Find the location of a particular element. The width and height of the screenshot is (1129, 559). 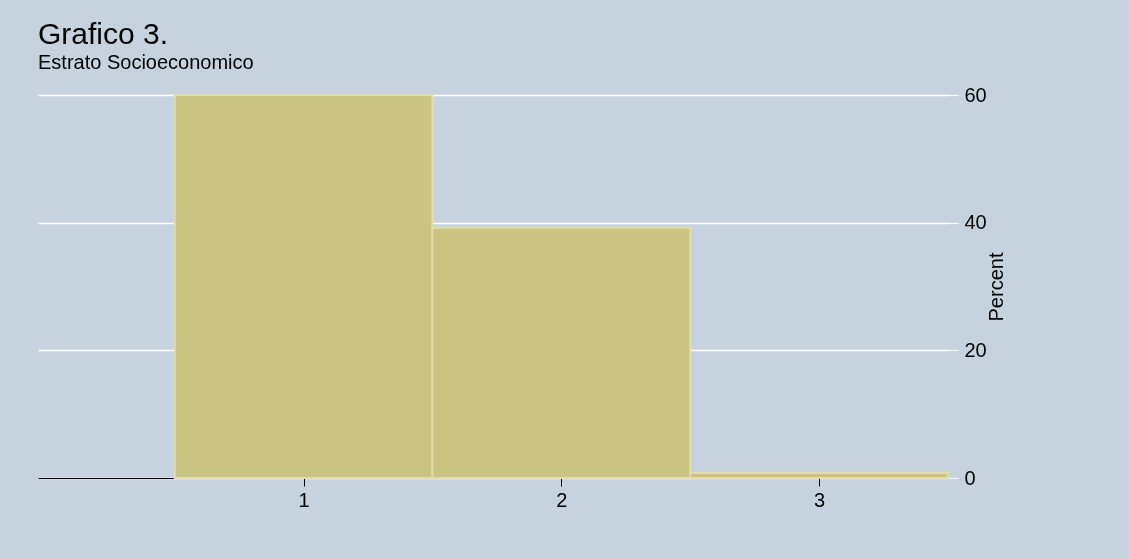

y-tick-label: 40 is located at coordinates (975, 222).